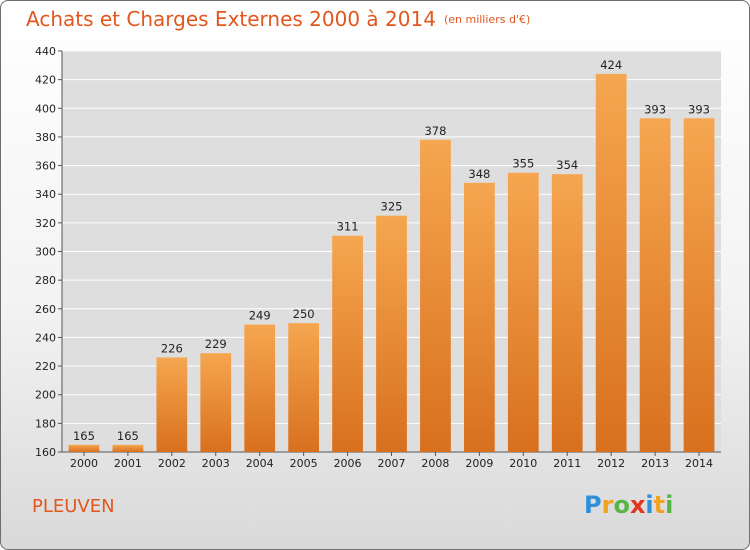 This screenshot has width=750, height=550. I want to click on y-tick-label: 300, so click(45, 252).